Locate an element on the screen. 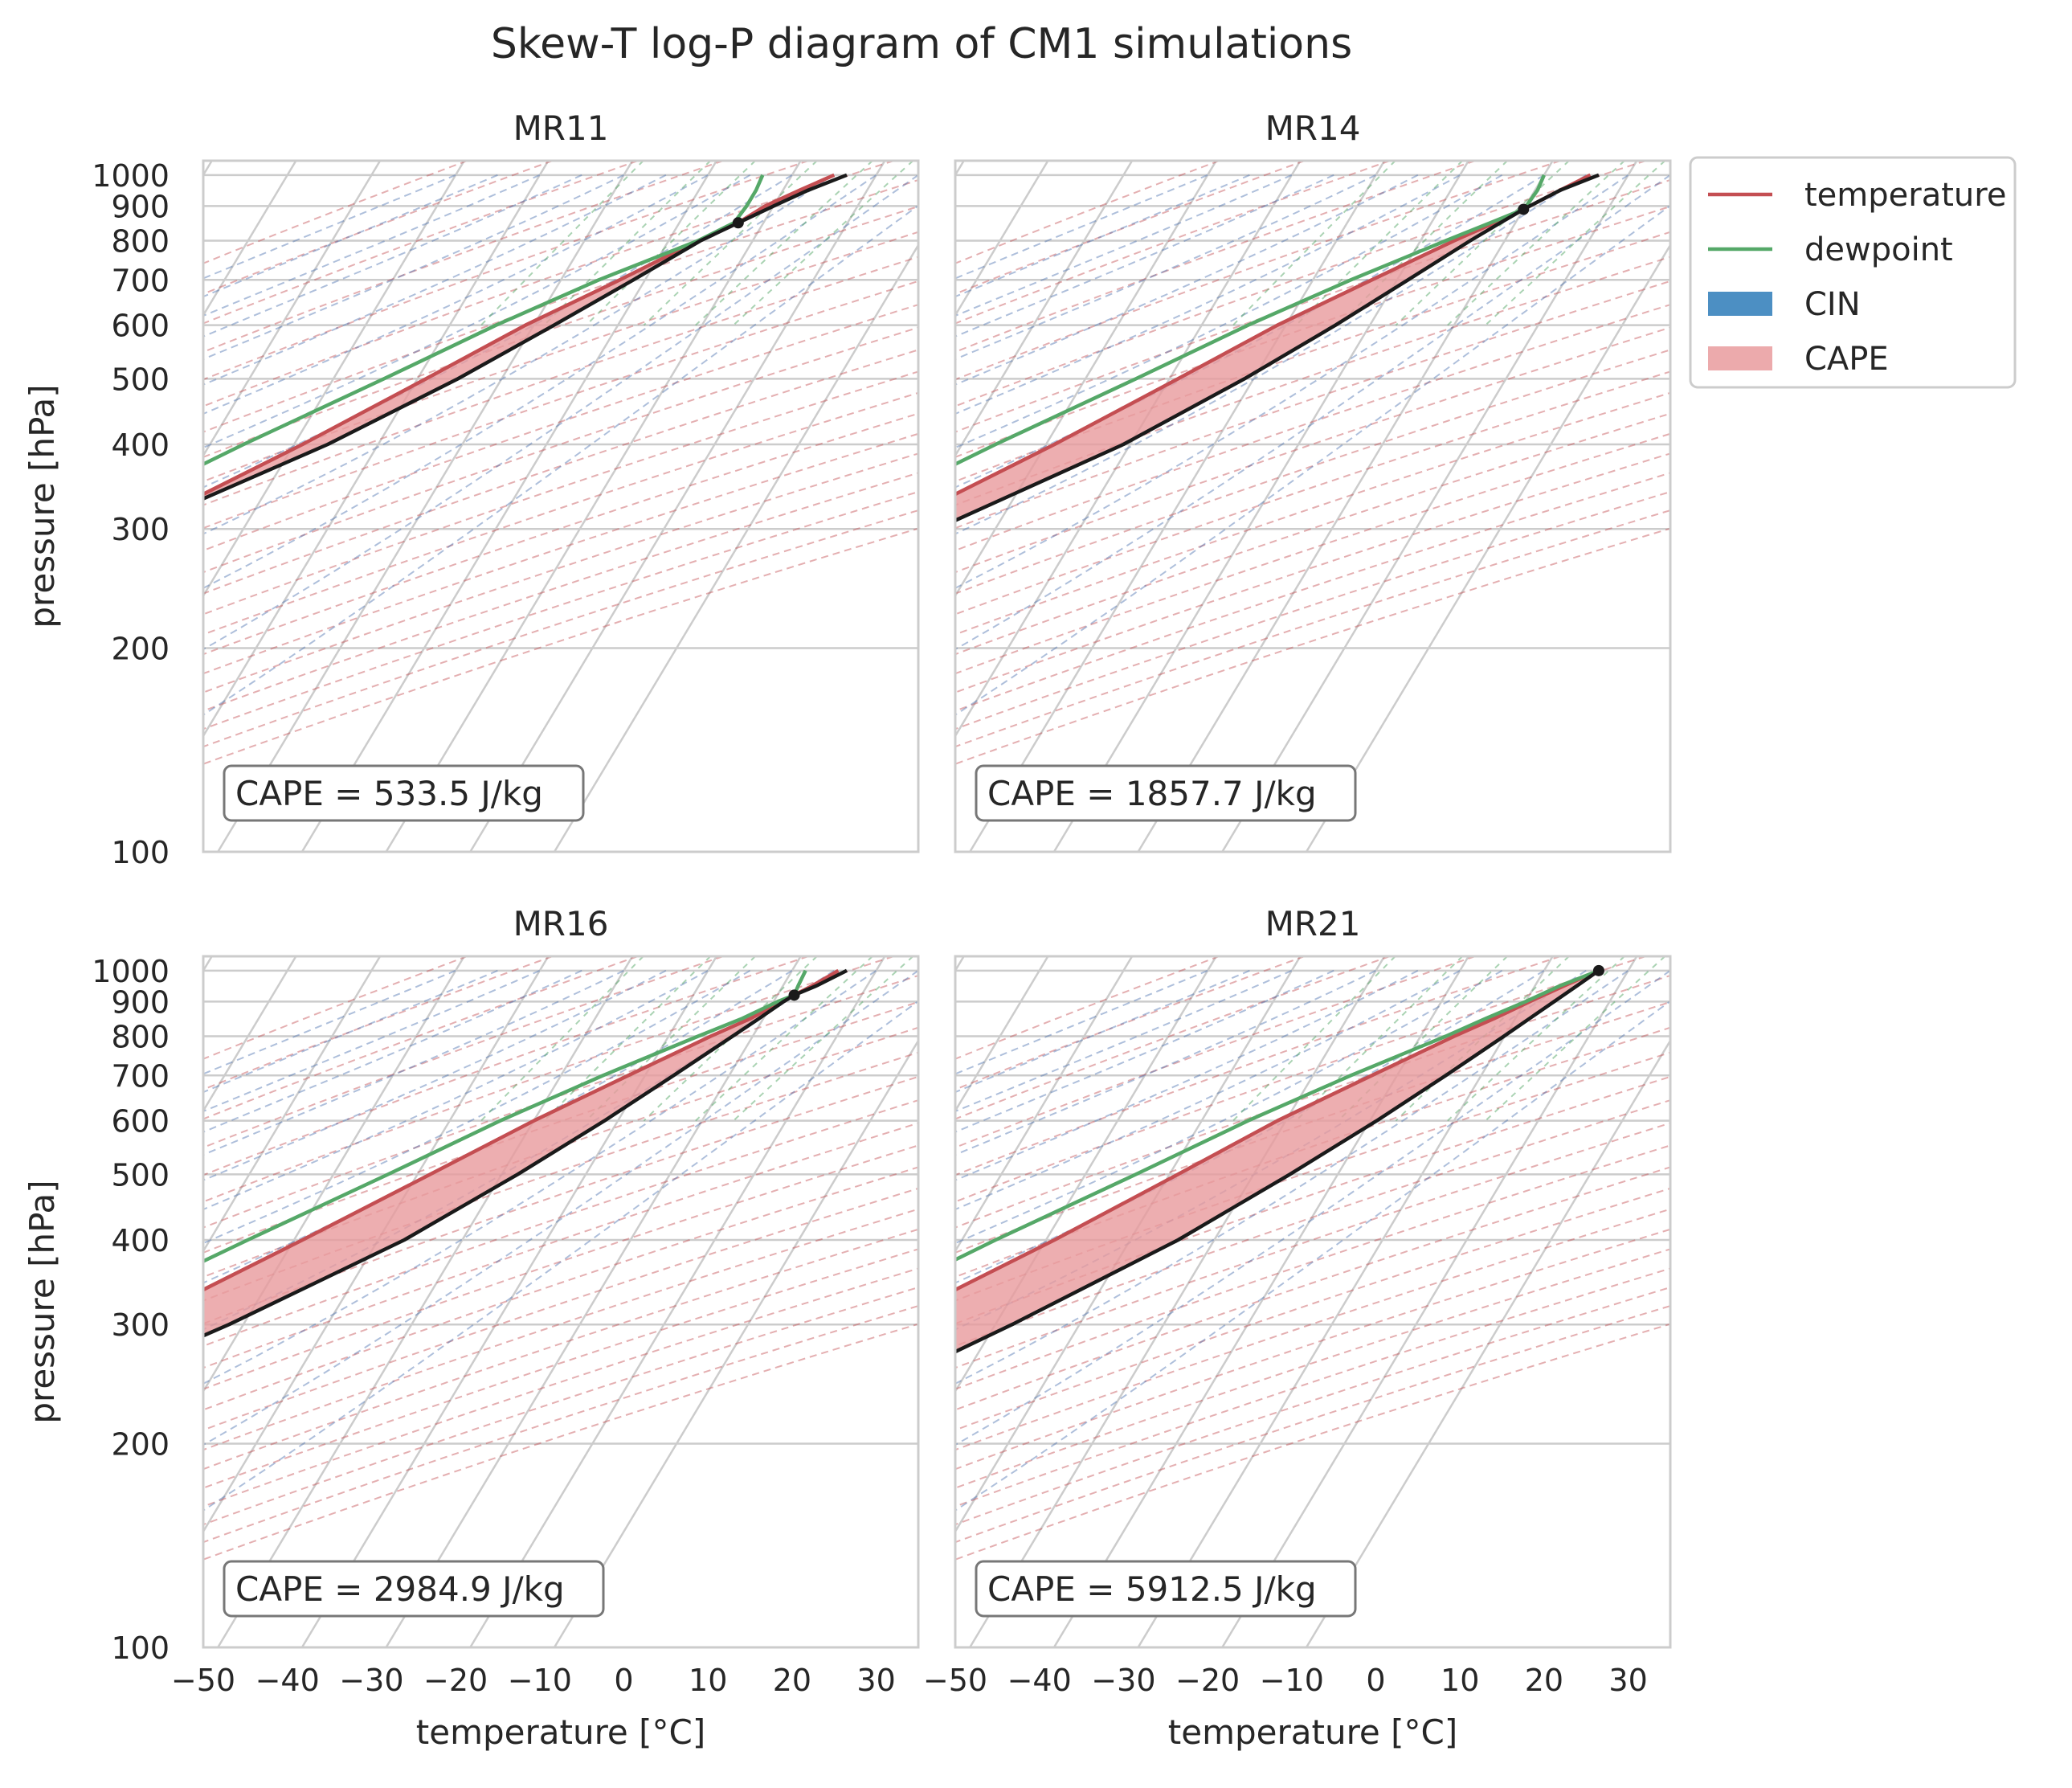 This screenshot has height=1788, width=2072. legend-label: CAPE is located at coordinates (1846, 359).